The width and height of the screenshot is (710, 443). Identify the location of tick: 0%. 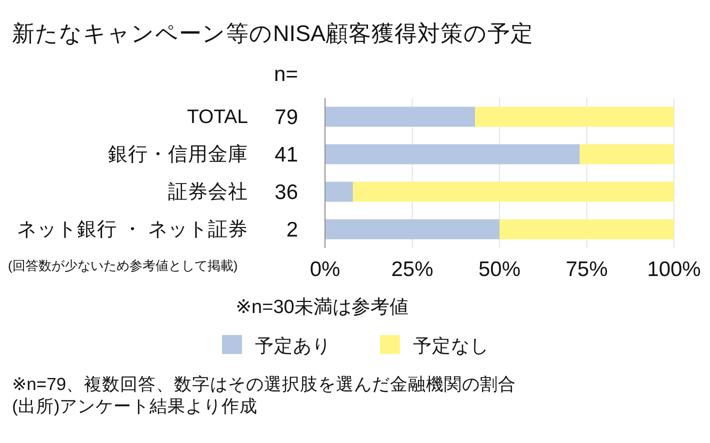
(325, 269).